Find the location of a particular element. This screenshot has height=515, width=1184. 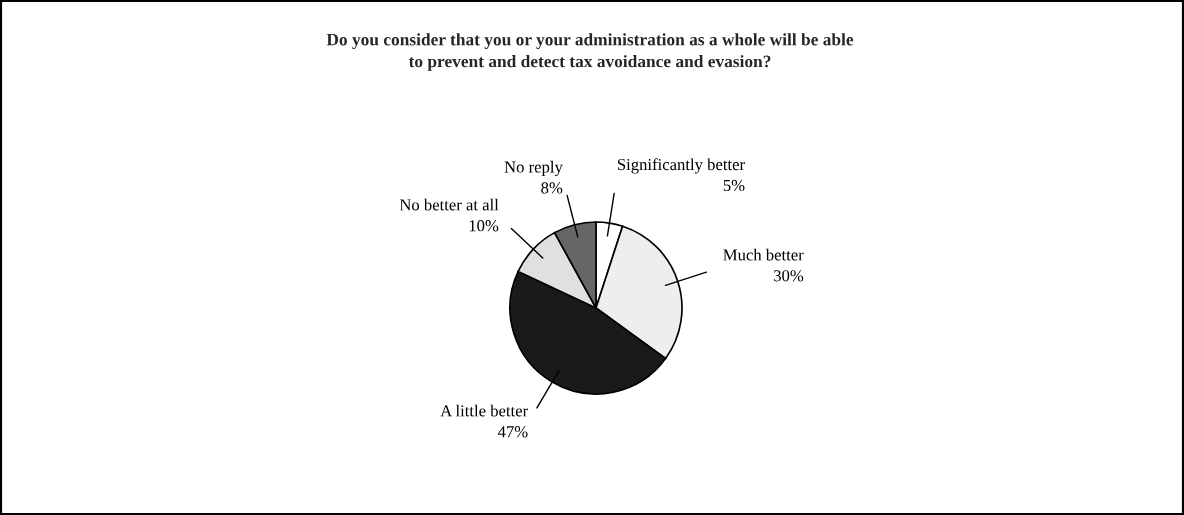

slice-label: No better at all is located at coordinates (449, 204).